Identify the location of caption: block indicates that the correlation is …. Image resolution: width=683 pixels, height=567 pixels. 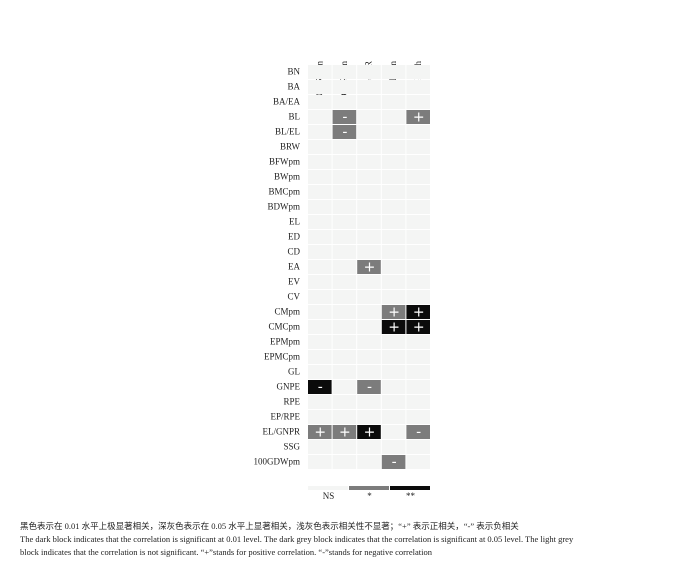
(226, 552).